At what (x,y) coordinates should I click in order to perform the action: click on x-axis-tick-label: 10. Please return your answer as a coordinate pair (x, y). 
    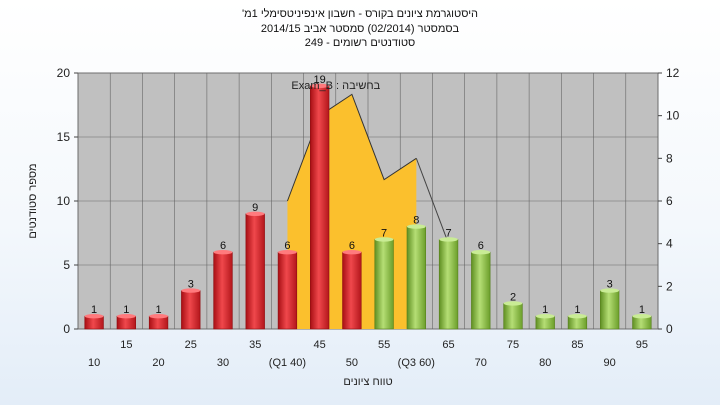
    Looking at the image, I should click on (94, 363).